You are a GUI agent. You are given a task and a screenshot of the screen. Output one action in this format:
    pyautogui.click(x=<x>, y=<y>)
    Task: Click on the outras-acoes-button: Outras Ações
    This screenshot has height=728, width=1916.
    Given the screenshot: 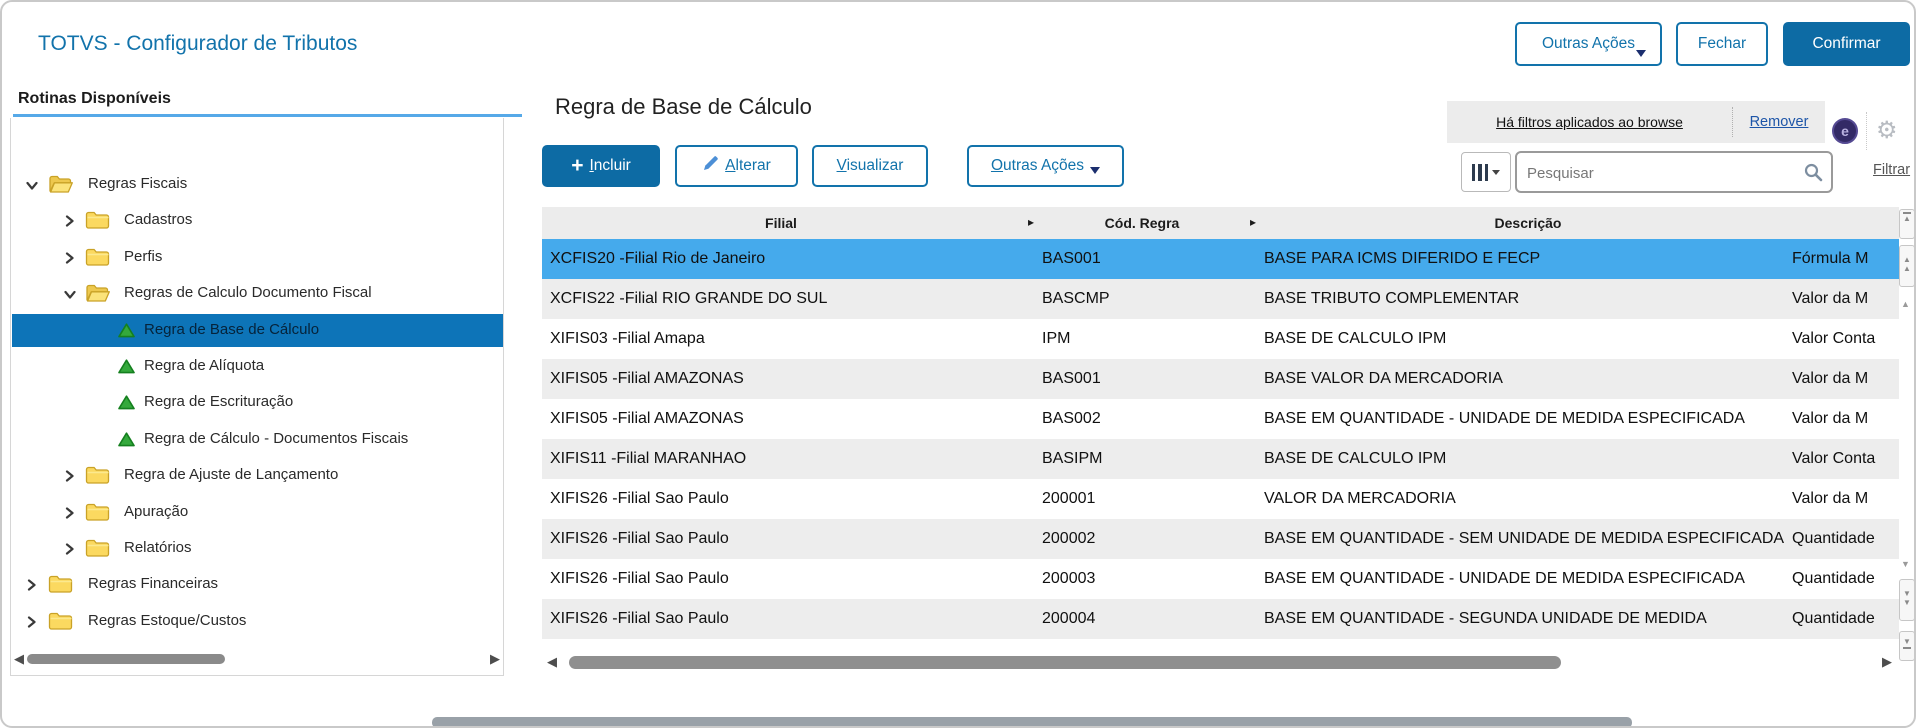 What is the action you would take?
    pyautogui.click(x=1045, y=166)
    